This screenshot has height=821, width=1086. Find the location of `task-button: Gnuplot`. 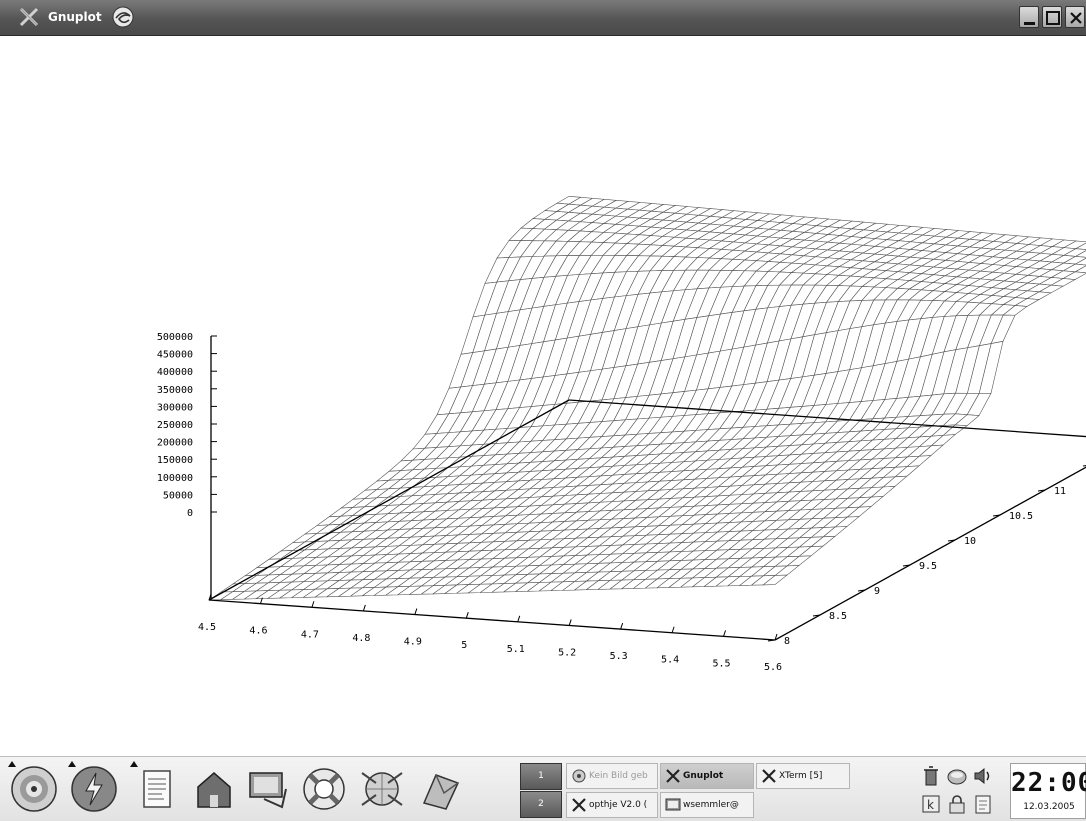

task-button: Gnuplot is located at coordinates (707, 776).